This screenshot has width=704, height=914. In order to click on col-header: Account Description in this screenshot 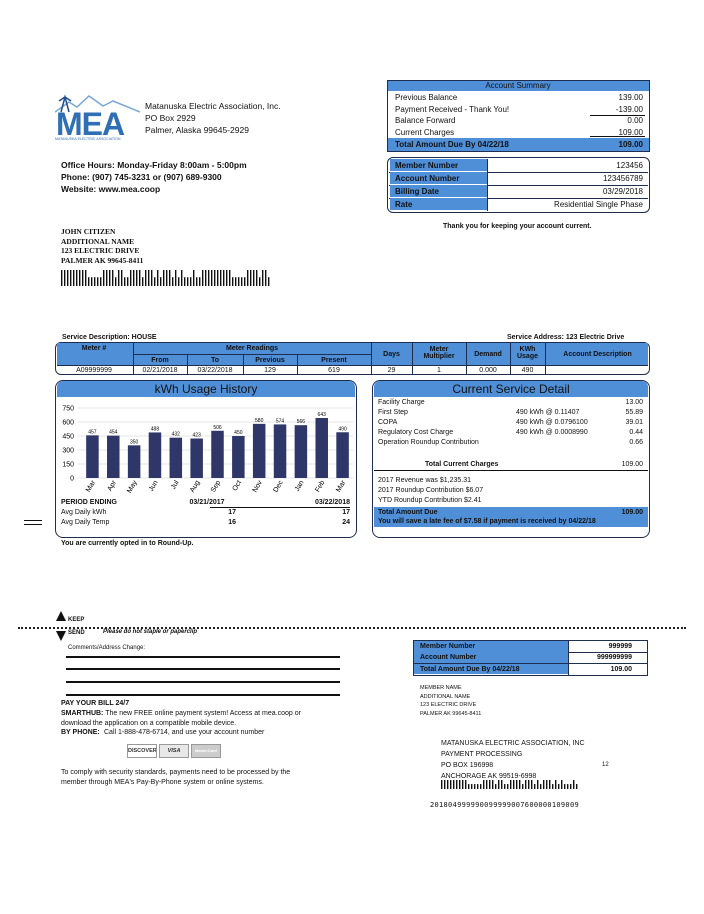, I will do `click(597, 354)`.